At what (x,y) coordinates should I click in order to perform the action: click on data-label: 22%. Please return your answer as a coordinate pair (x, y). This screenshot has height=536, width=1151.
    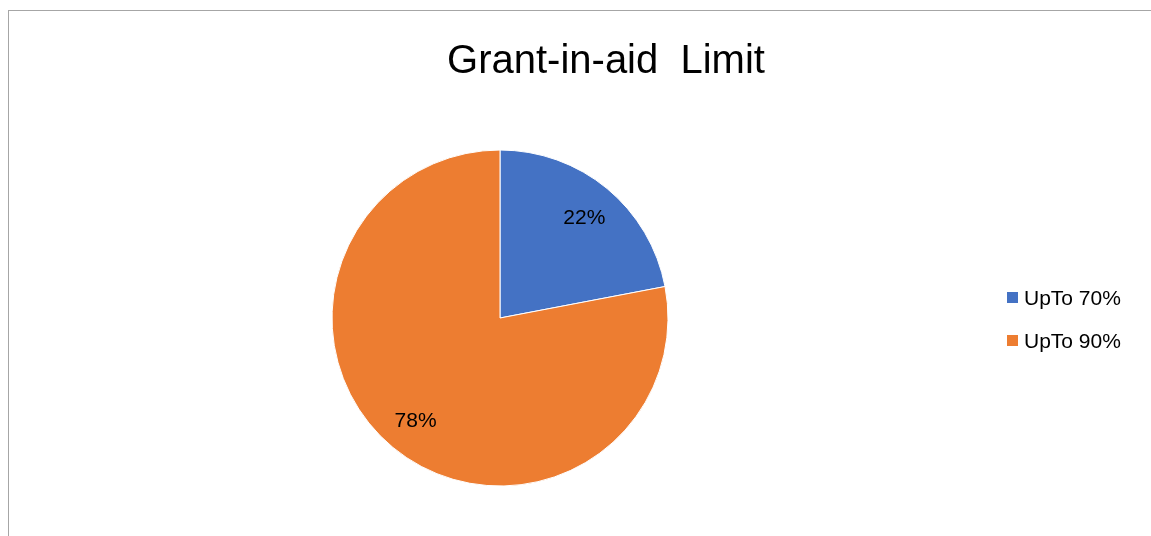
    Looking at the image, I should click on (584, 216).